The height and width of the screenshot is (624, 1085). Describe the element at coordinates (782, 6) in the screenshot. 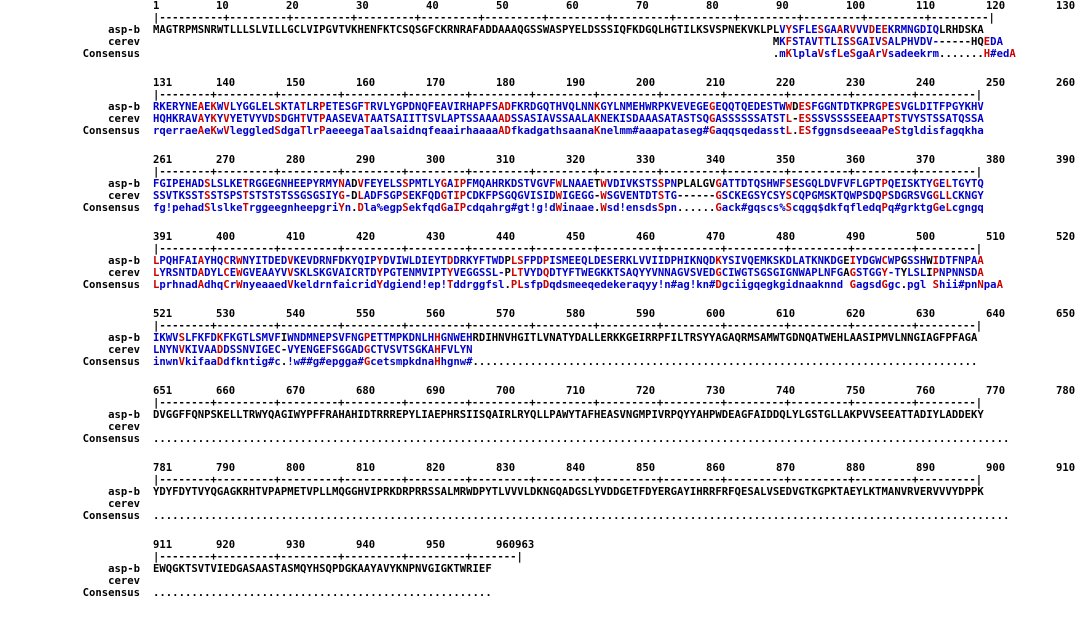

I see `ruler-tick-label: 90` at that location.